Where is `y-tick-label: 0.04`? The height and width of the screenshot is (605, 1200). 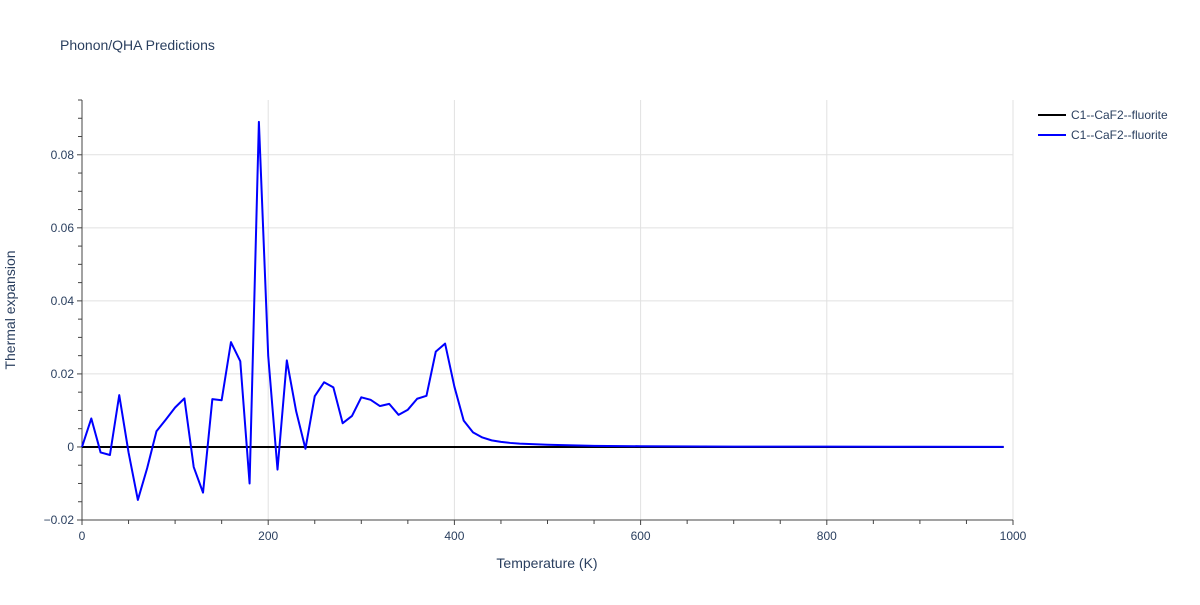
y-tick-label: 0.04 is located at coordinates (63, 301).